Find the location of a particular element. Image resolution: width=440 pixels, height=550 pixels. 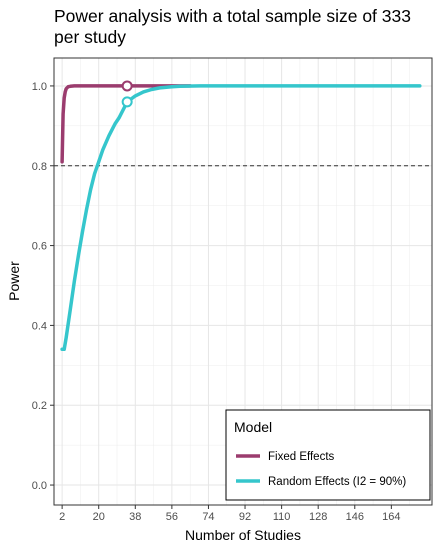

y-tick-label: 0.4 is located at coordinates (39, 326).